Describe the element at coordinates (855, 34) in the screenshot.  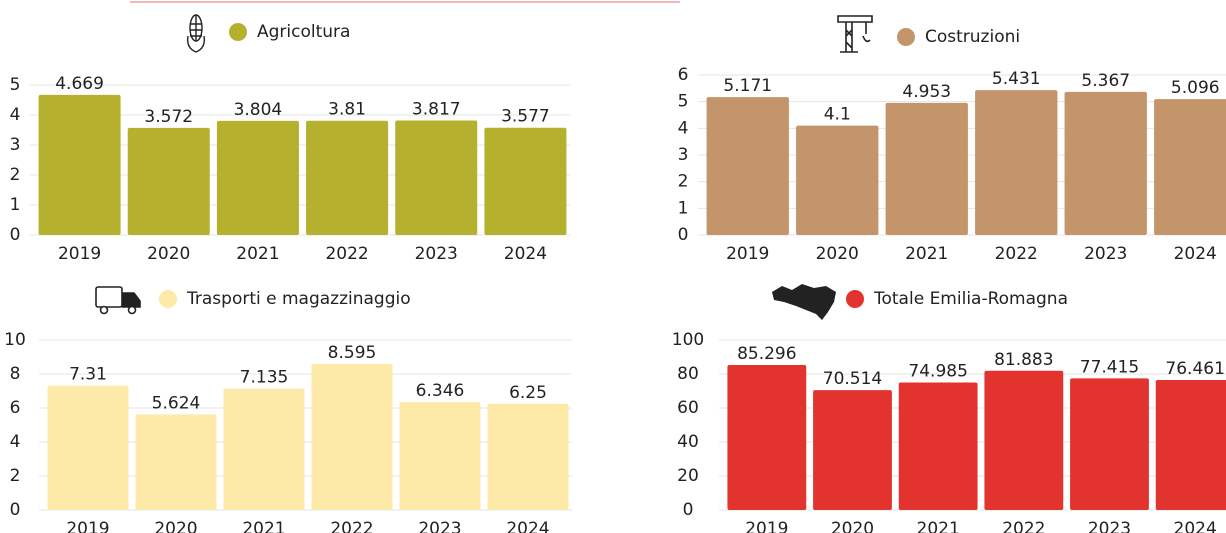
I see `crane-icon` at that location.